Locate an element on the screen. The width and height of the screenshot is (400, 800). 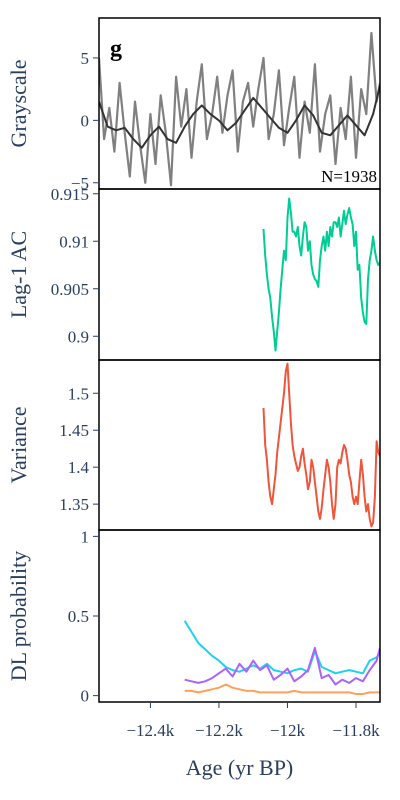
grayscale-ytick-label: −5 is located at coordinates (80, 183).